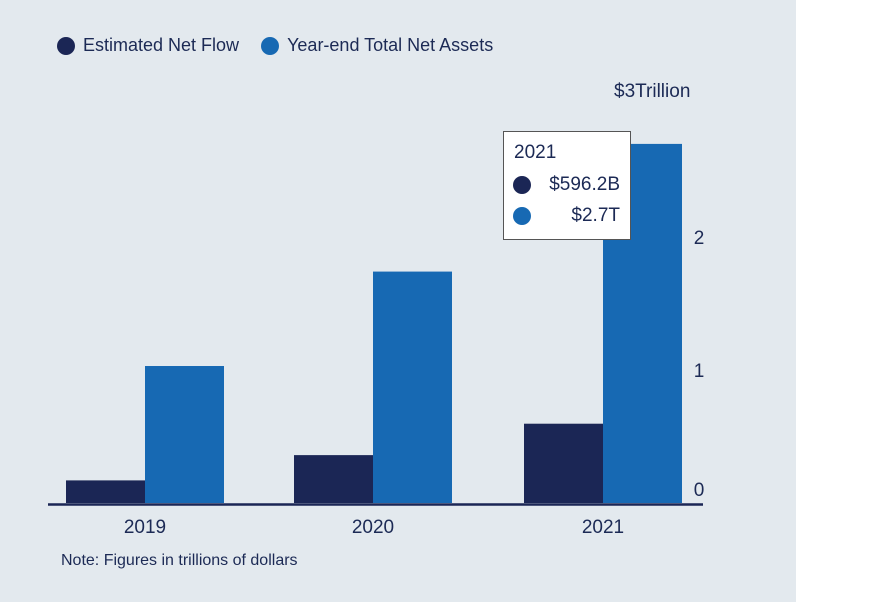 Image resolution: width=869 pixels, height=602 pixels. Describe the element at coordinates (184, 434) in the screenshot. I see `bar-net-assets-2019` at that location.